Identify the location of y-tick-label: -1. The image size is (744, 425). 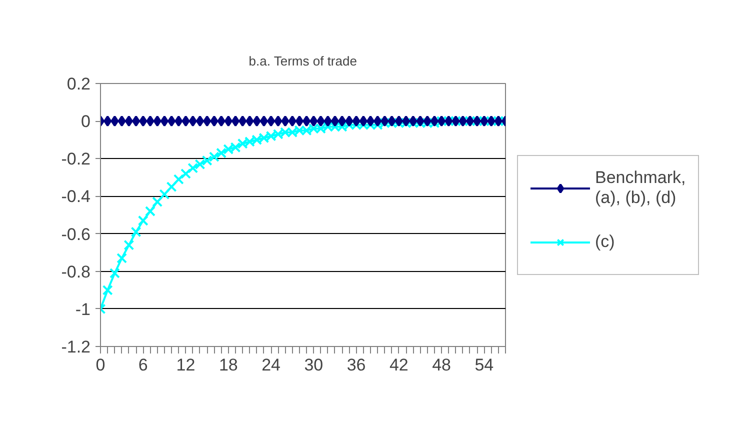
(83, 309).